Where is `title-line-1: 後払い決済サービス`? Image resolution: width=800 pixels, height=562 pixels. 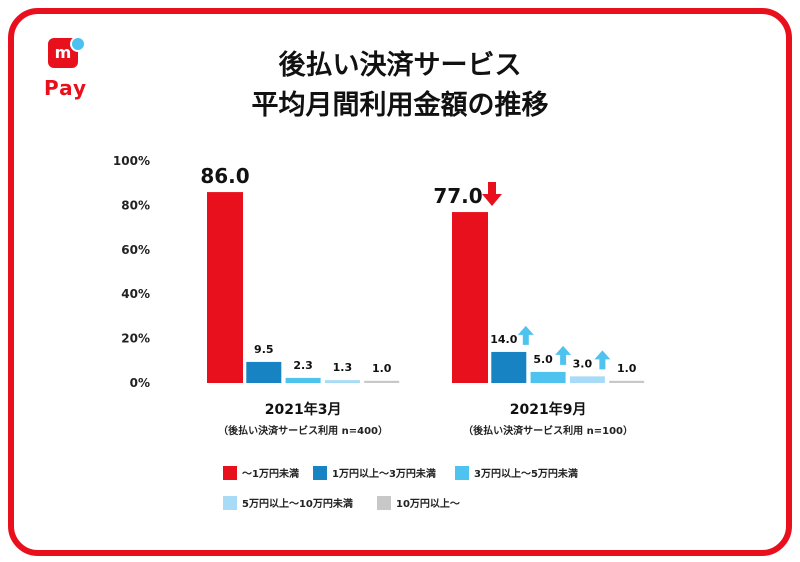
title-line-1: 後払い決済サービス is located at coordinates (400, 65).